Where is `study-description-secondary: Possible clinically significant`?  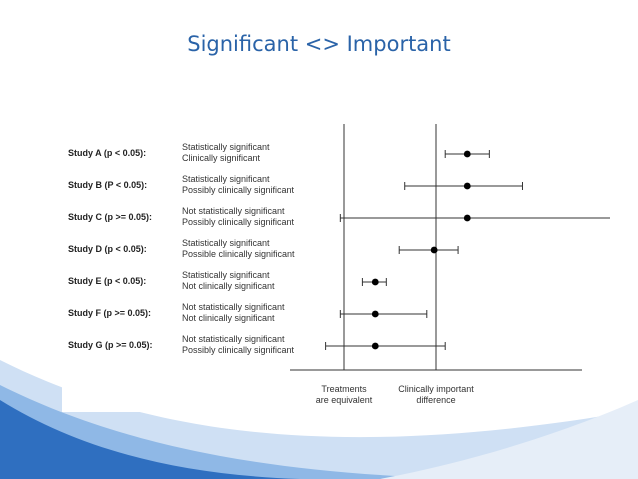
study-description-secondary: Possible clinically significant is located at coordinates (238, 254).